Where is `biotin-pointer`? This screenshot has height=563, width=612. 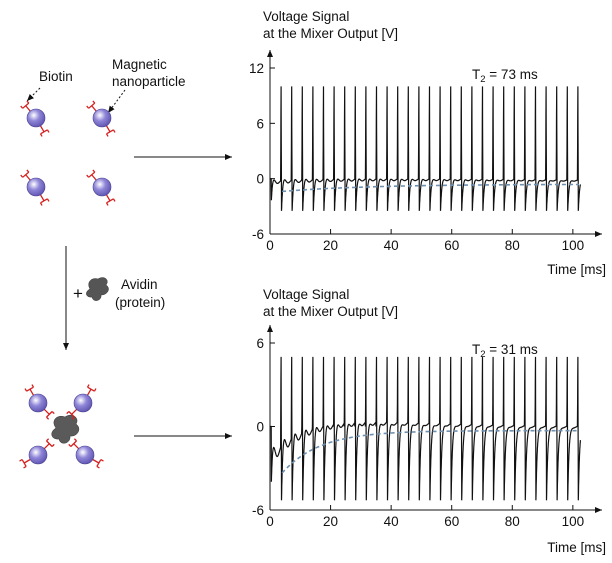 biotin-pointer is located at coordinates (33, 94).